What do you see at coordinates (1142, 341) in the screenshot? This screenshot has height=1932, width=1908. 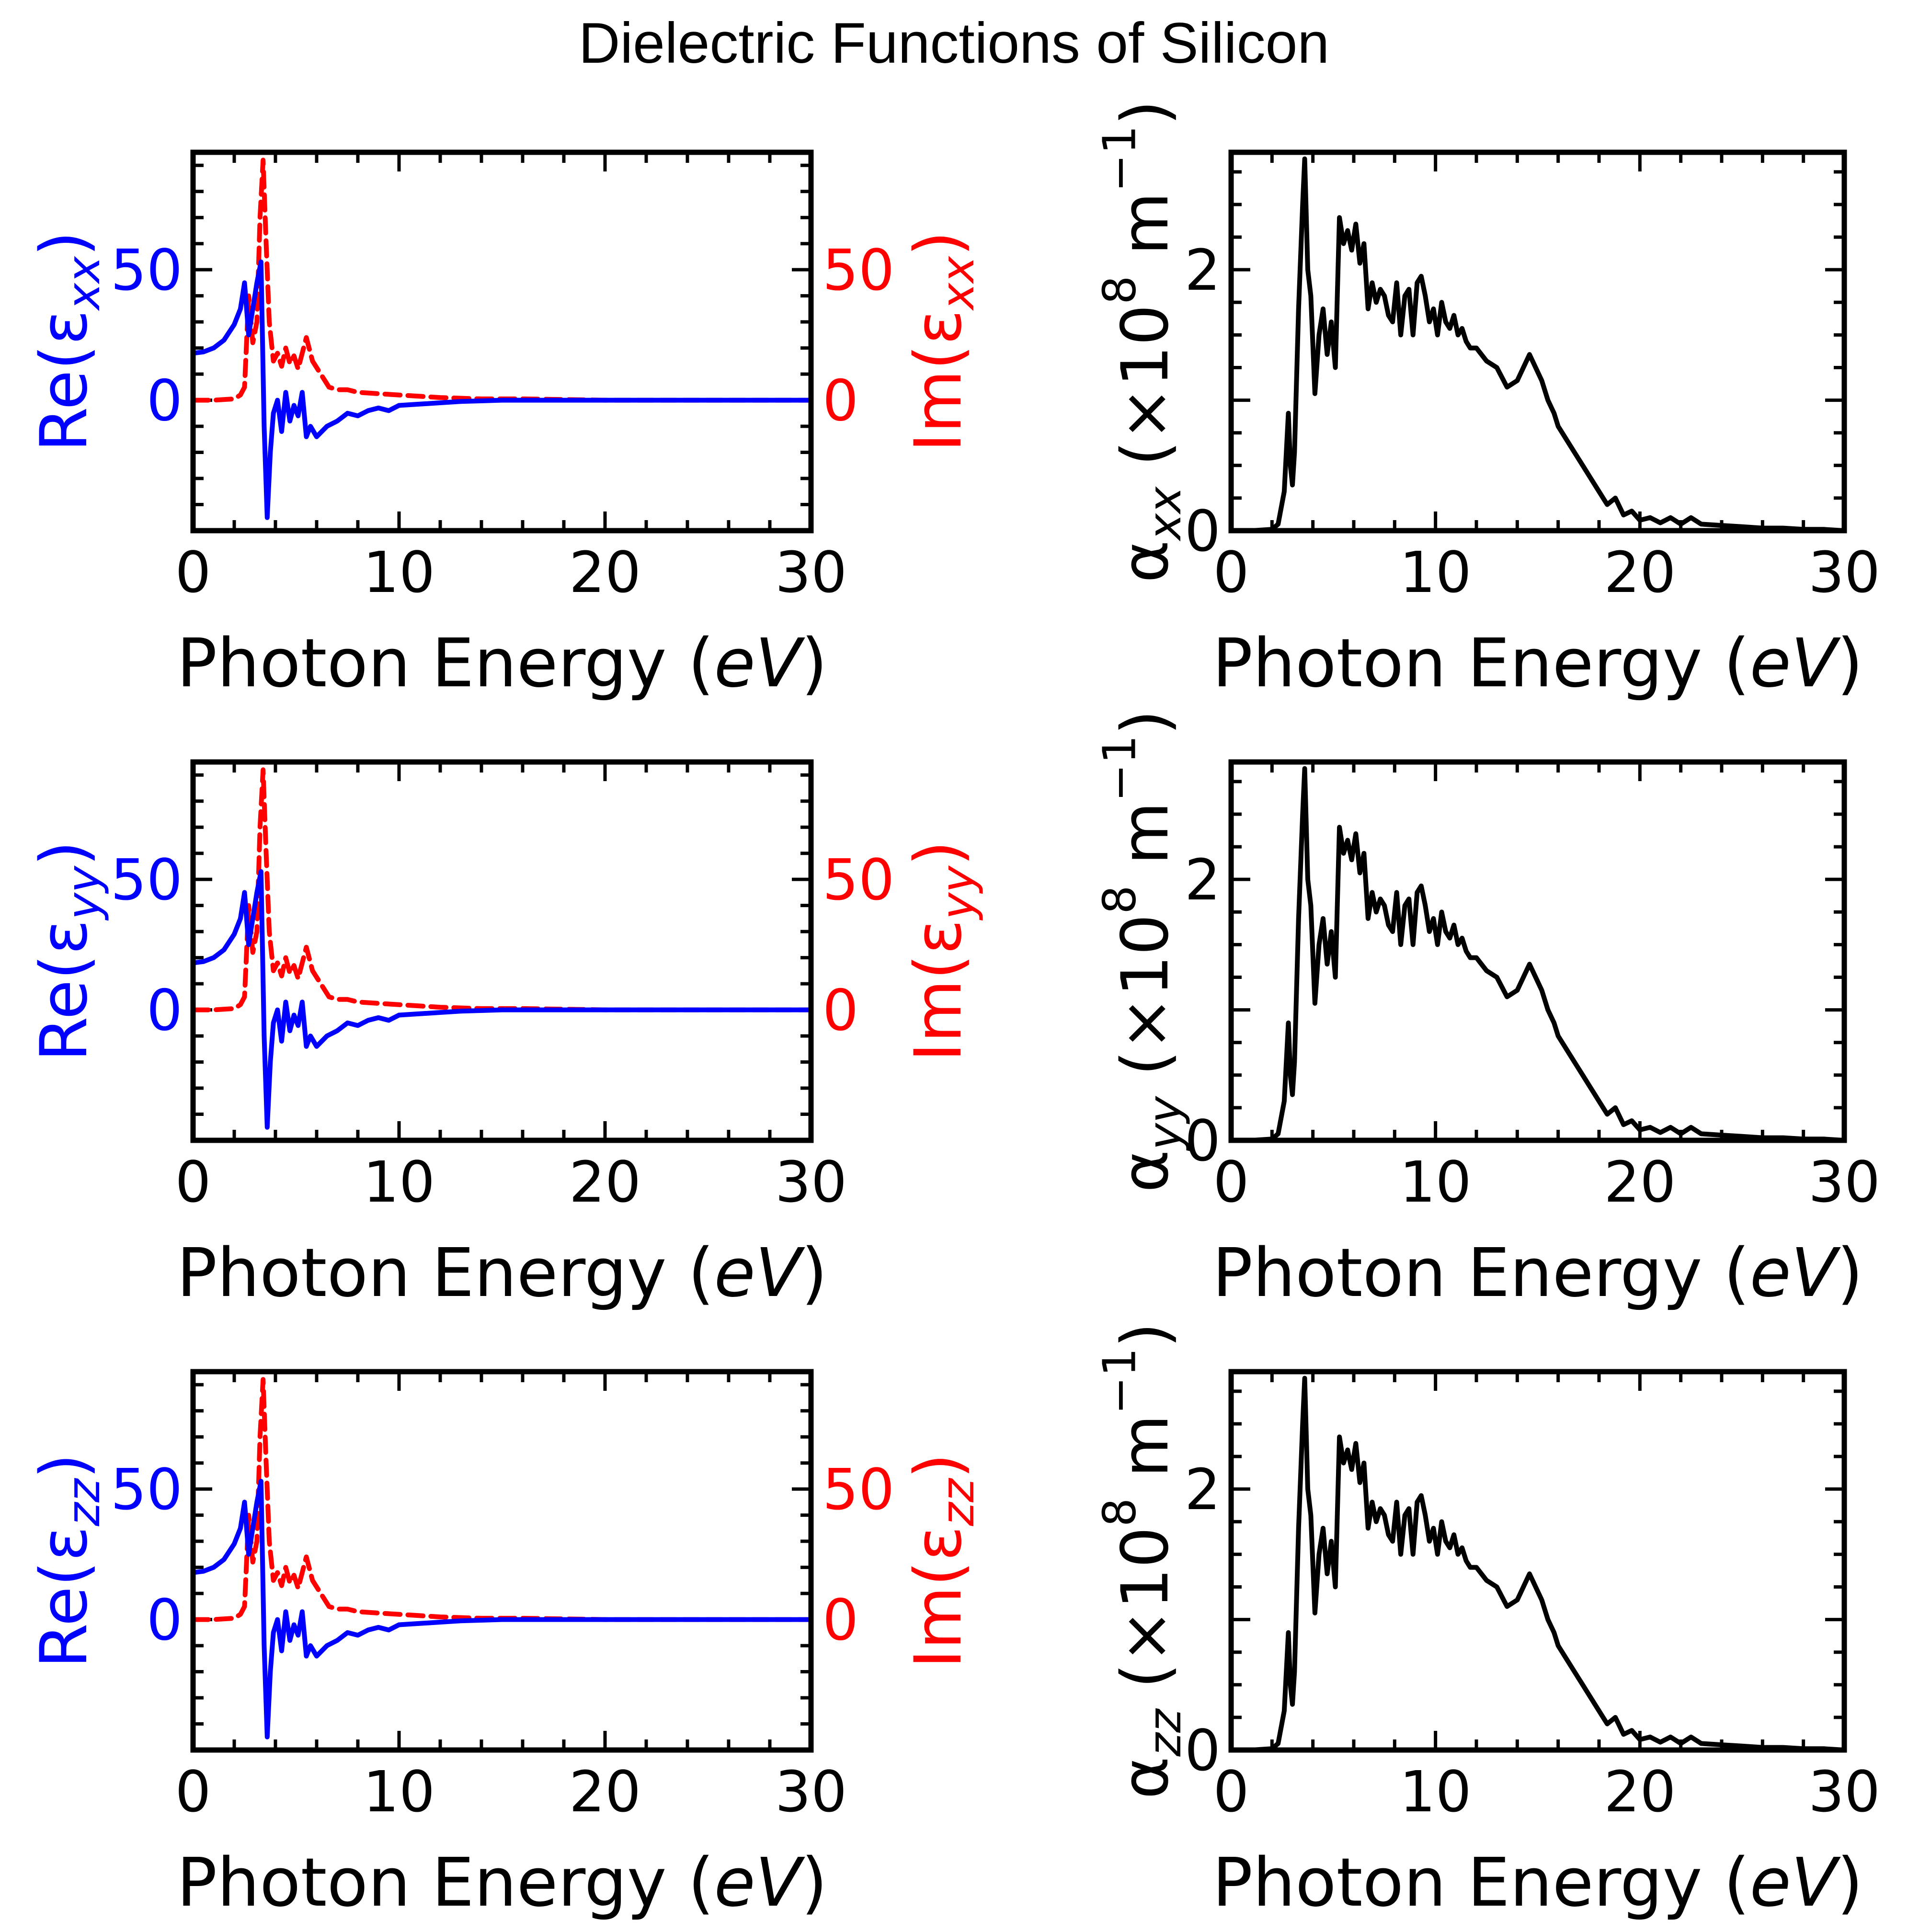 I see `y-axis-label: αxx (×108 m−1)` at bounding box center [1142, 341].